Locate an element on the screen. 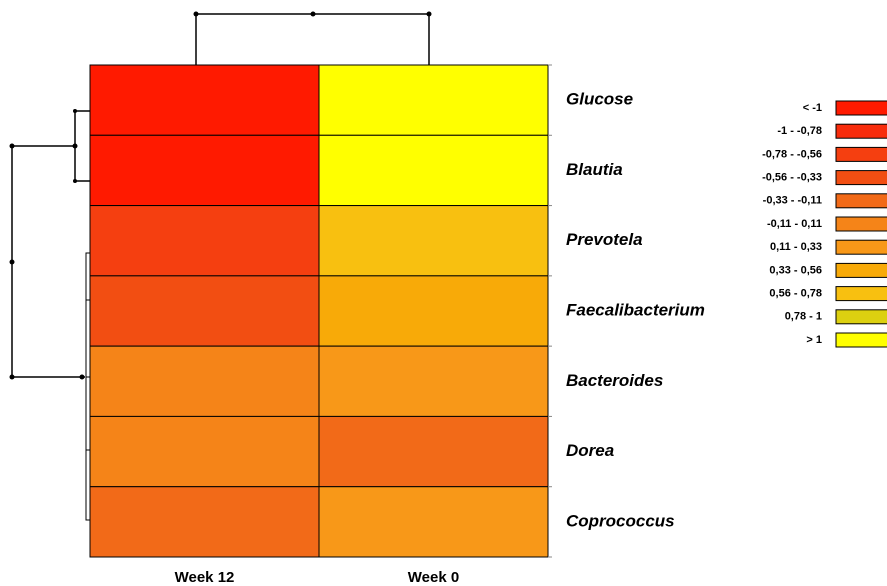 The image size is (887, 586). row-label: Blautia is located at coordinates (594, 169).